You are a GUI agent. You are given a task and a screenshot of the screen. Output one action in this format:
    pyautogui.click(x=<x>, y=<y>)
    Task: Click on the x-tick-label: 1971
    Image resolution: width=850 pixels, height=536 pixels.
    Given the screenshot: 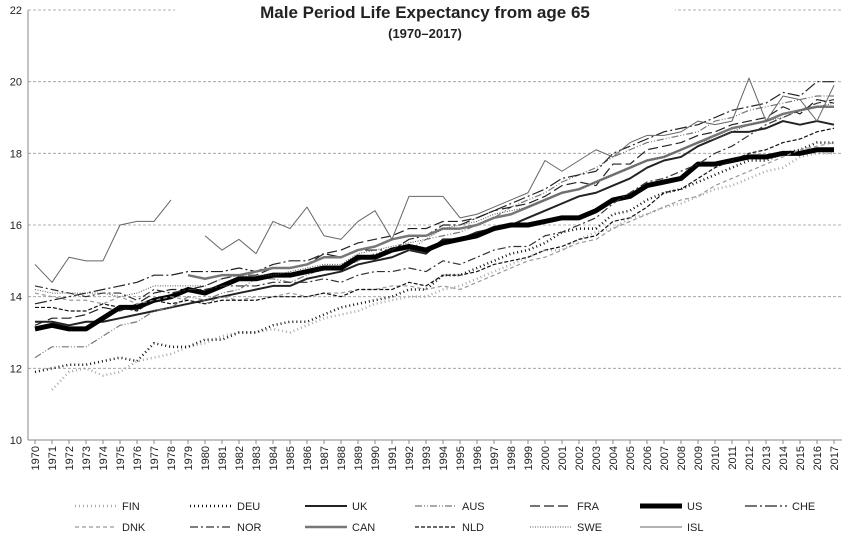 What is the action you would take?
    pyautogui.click(x=53, y=458)
    